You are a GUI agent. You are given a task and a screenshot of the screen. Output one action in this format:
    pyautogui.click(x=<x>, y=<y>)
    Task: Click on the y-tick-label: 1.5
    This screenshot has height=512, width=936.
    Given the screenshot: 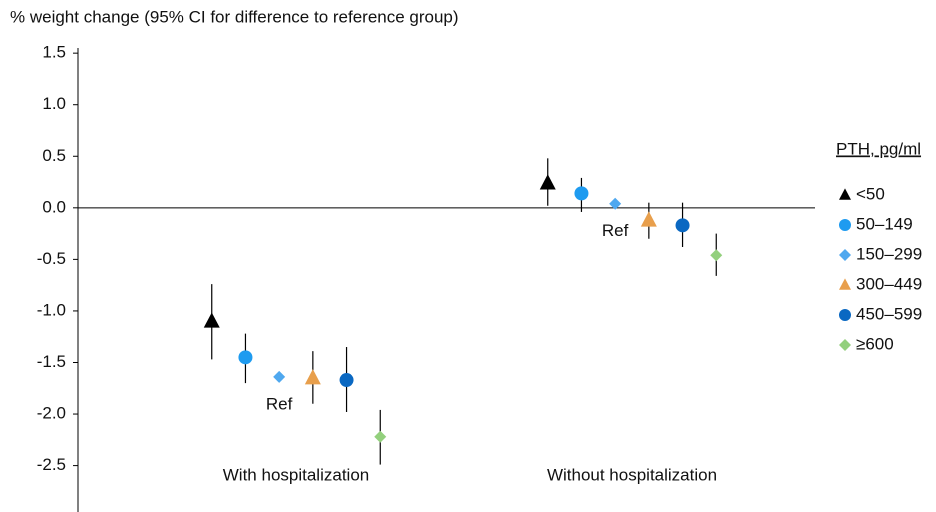 What is the action you would take?
    pyautogui.click(x=54, y=52)
    